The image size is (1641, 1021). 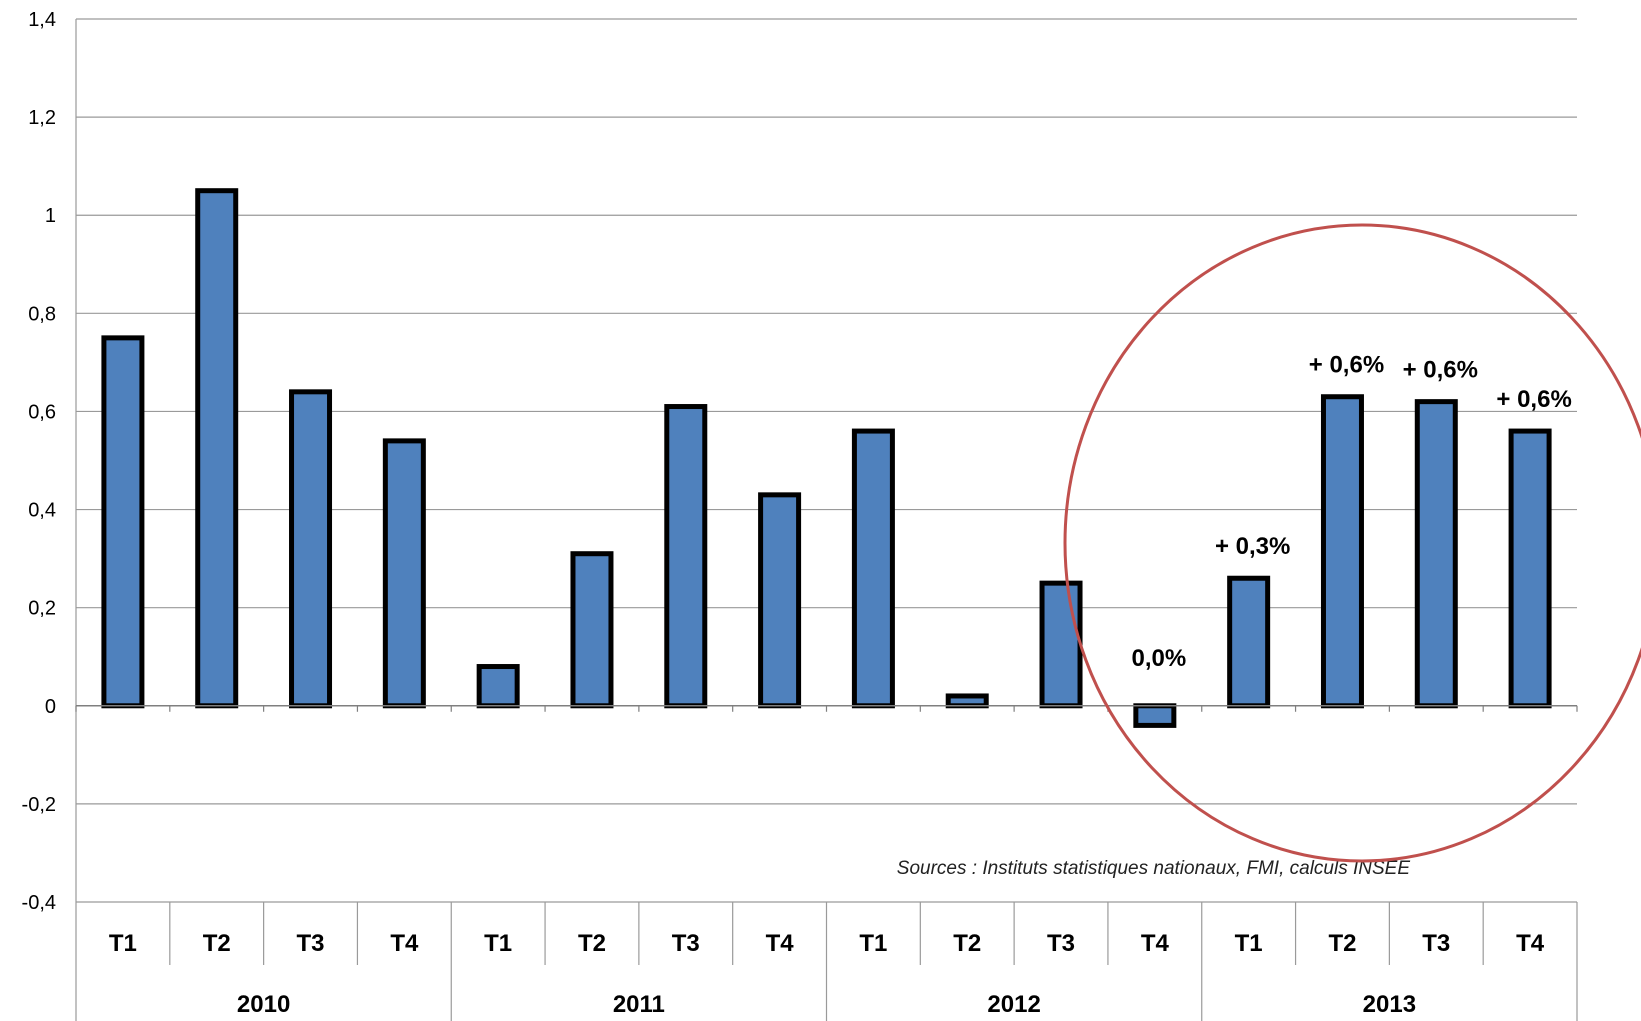 What do you see at coordinates (42, 20) in the screenshot?
I see `y-tick-label: 1,4` at bounding box center [42, 20].